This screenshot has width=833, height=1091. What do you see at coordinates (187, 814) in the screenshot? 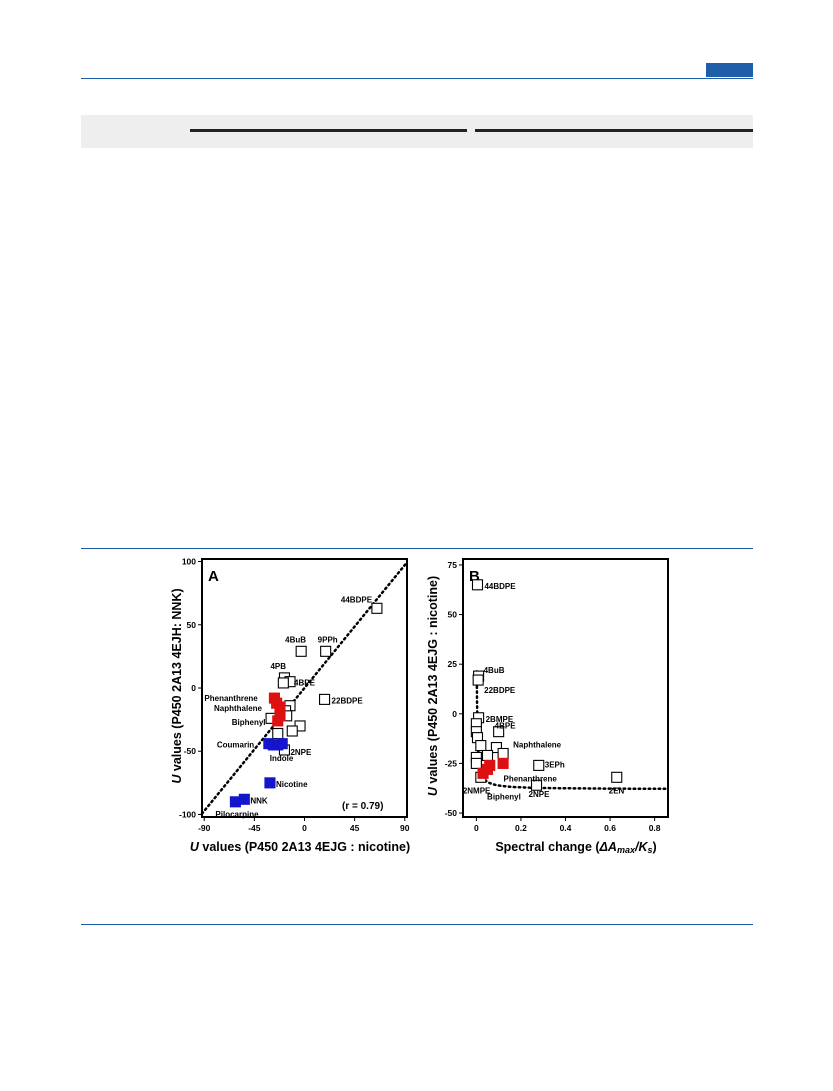
I see `y-tick-label: -100` at bounding box center [187, 814].